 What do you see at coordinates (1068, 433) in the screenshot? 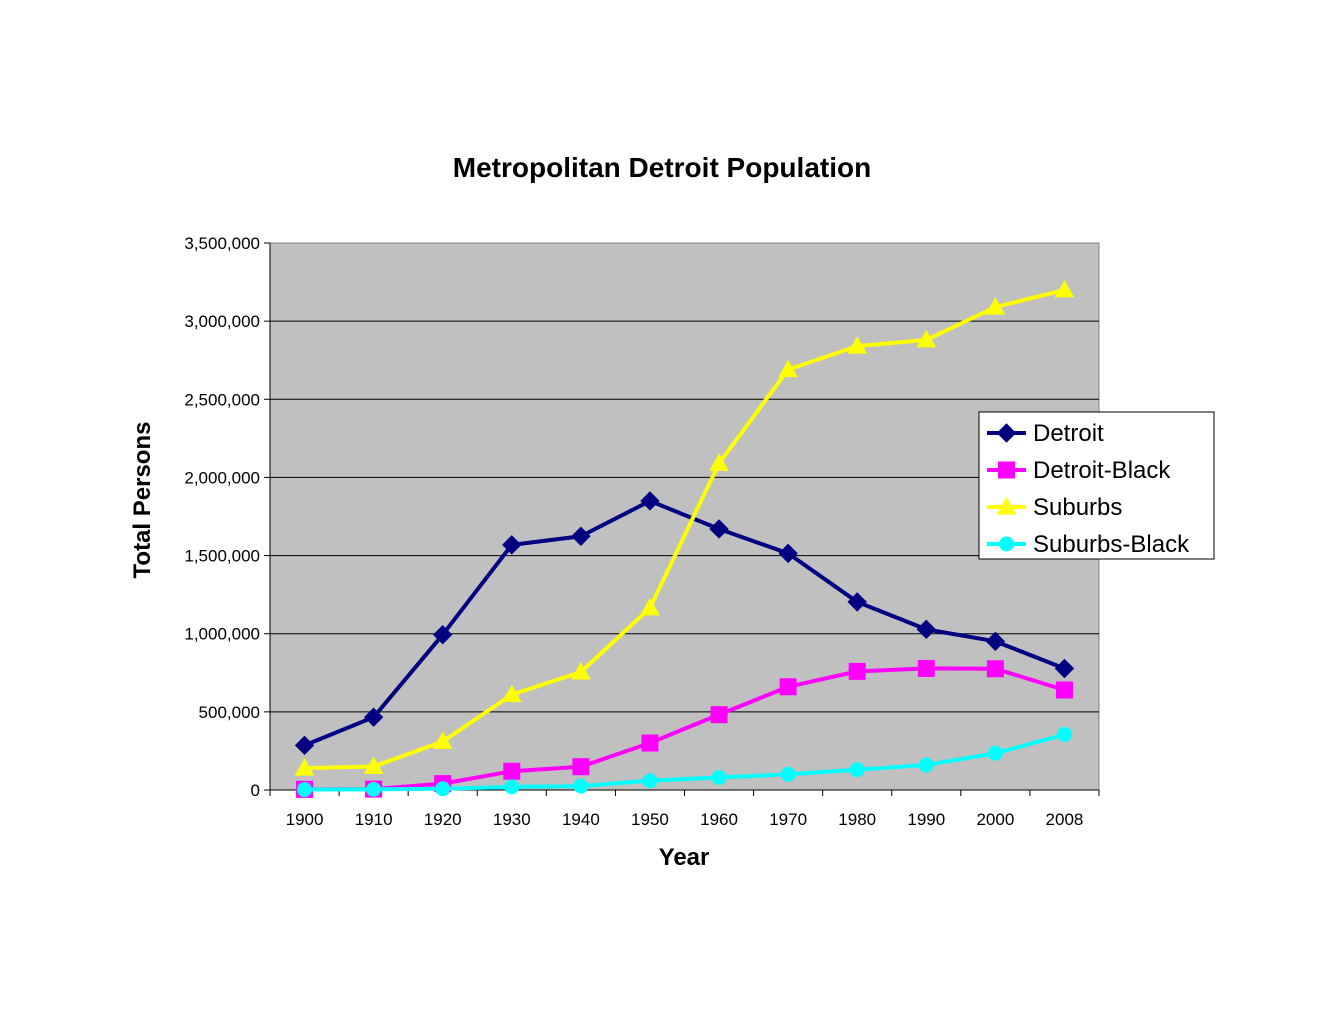
I see `legend-label: Detroit` at bounding box center [1068, 433].